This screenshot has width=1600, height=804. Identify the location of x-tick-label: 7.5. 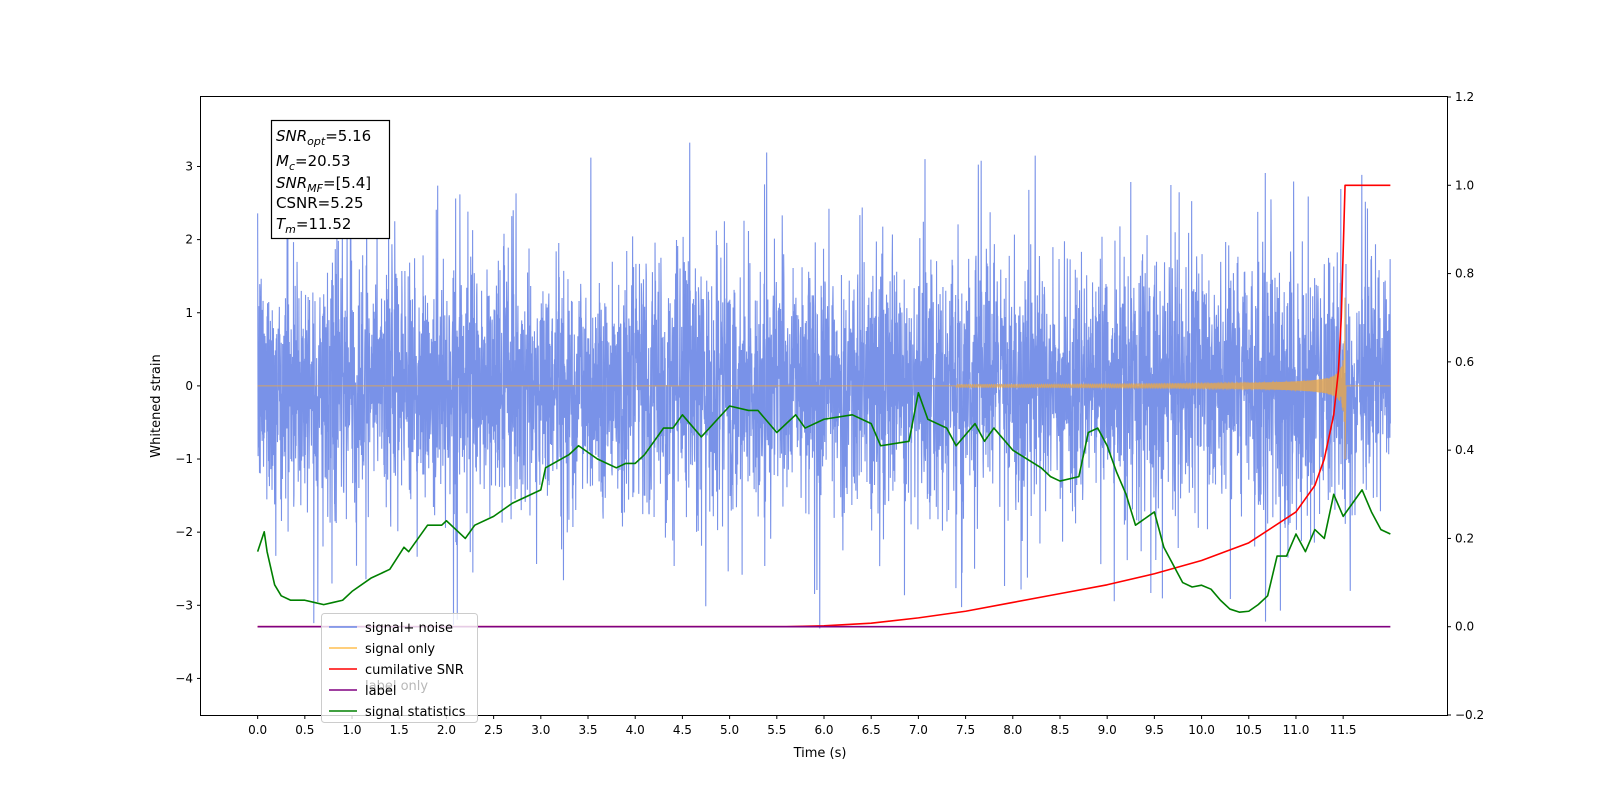
(965, 730).